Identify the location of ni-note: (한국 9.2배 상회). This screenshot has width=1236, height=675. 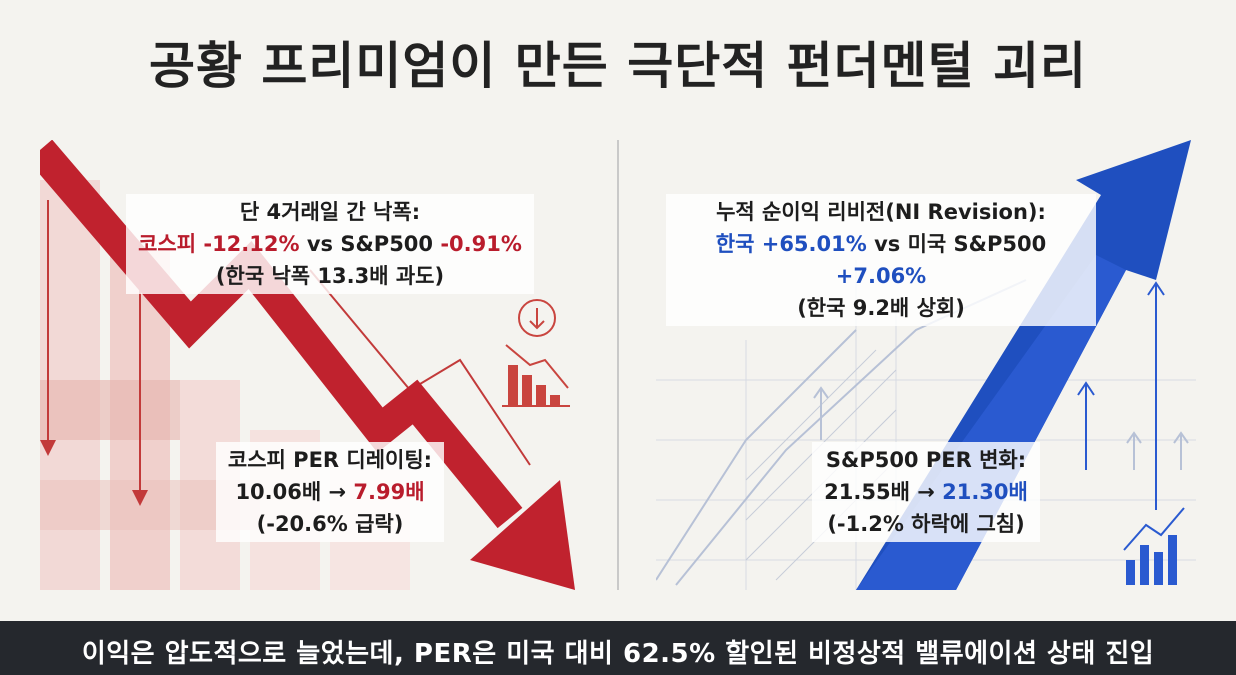
(881, 308).